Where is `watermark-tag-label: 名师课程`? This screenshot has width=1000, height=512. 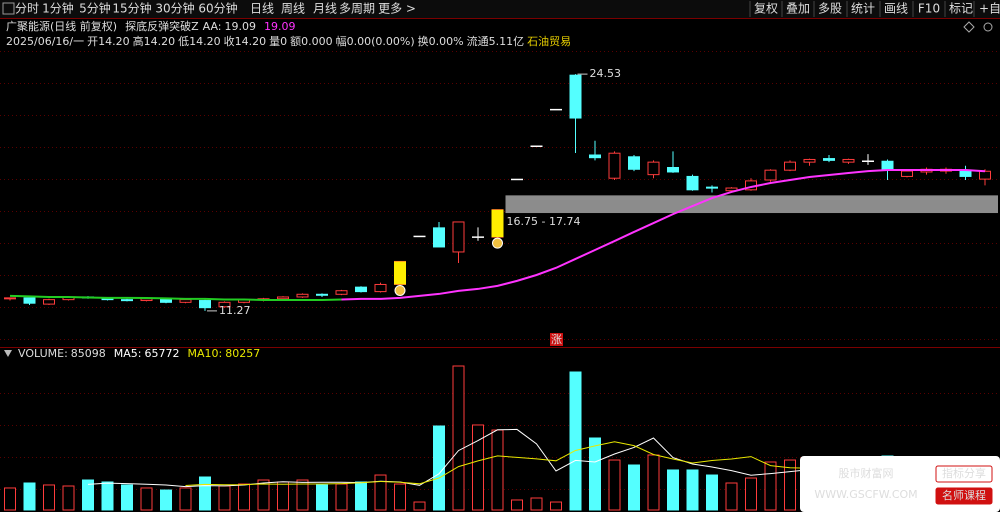 watermark-tag-label: 名师课程 is located at coordinates (964, 495).